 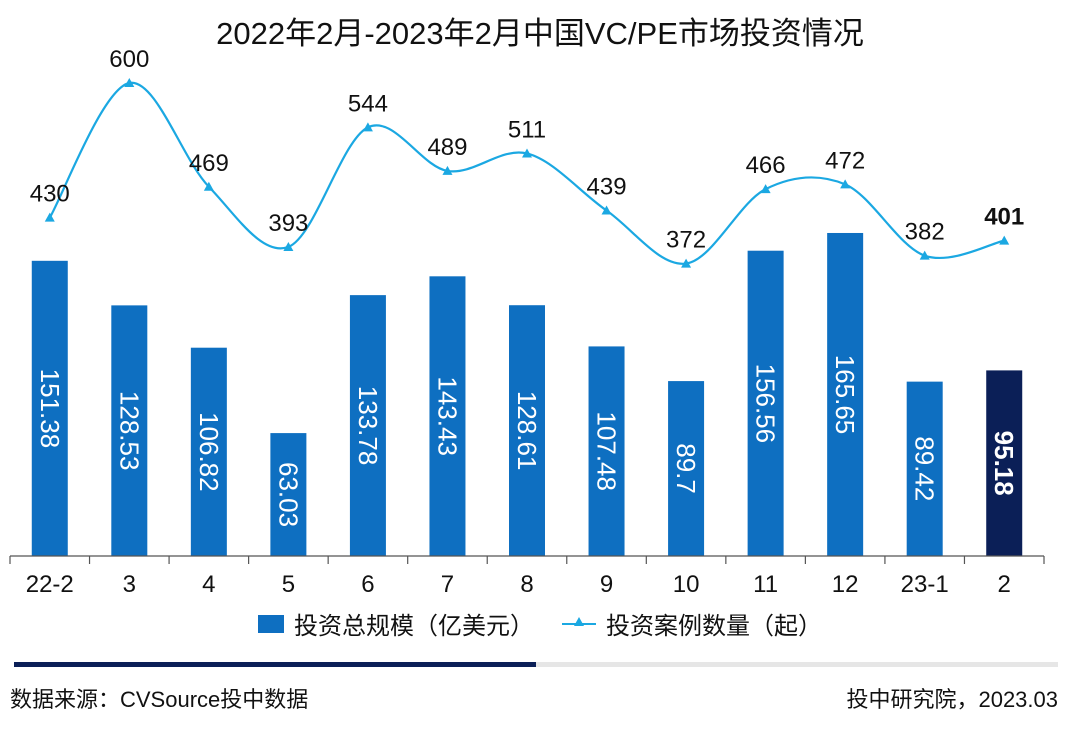 What do you see at coordinates (607, 187) in the screenshot?
I see `line-label-7: 439` at bounding box center [607, 187].